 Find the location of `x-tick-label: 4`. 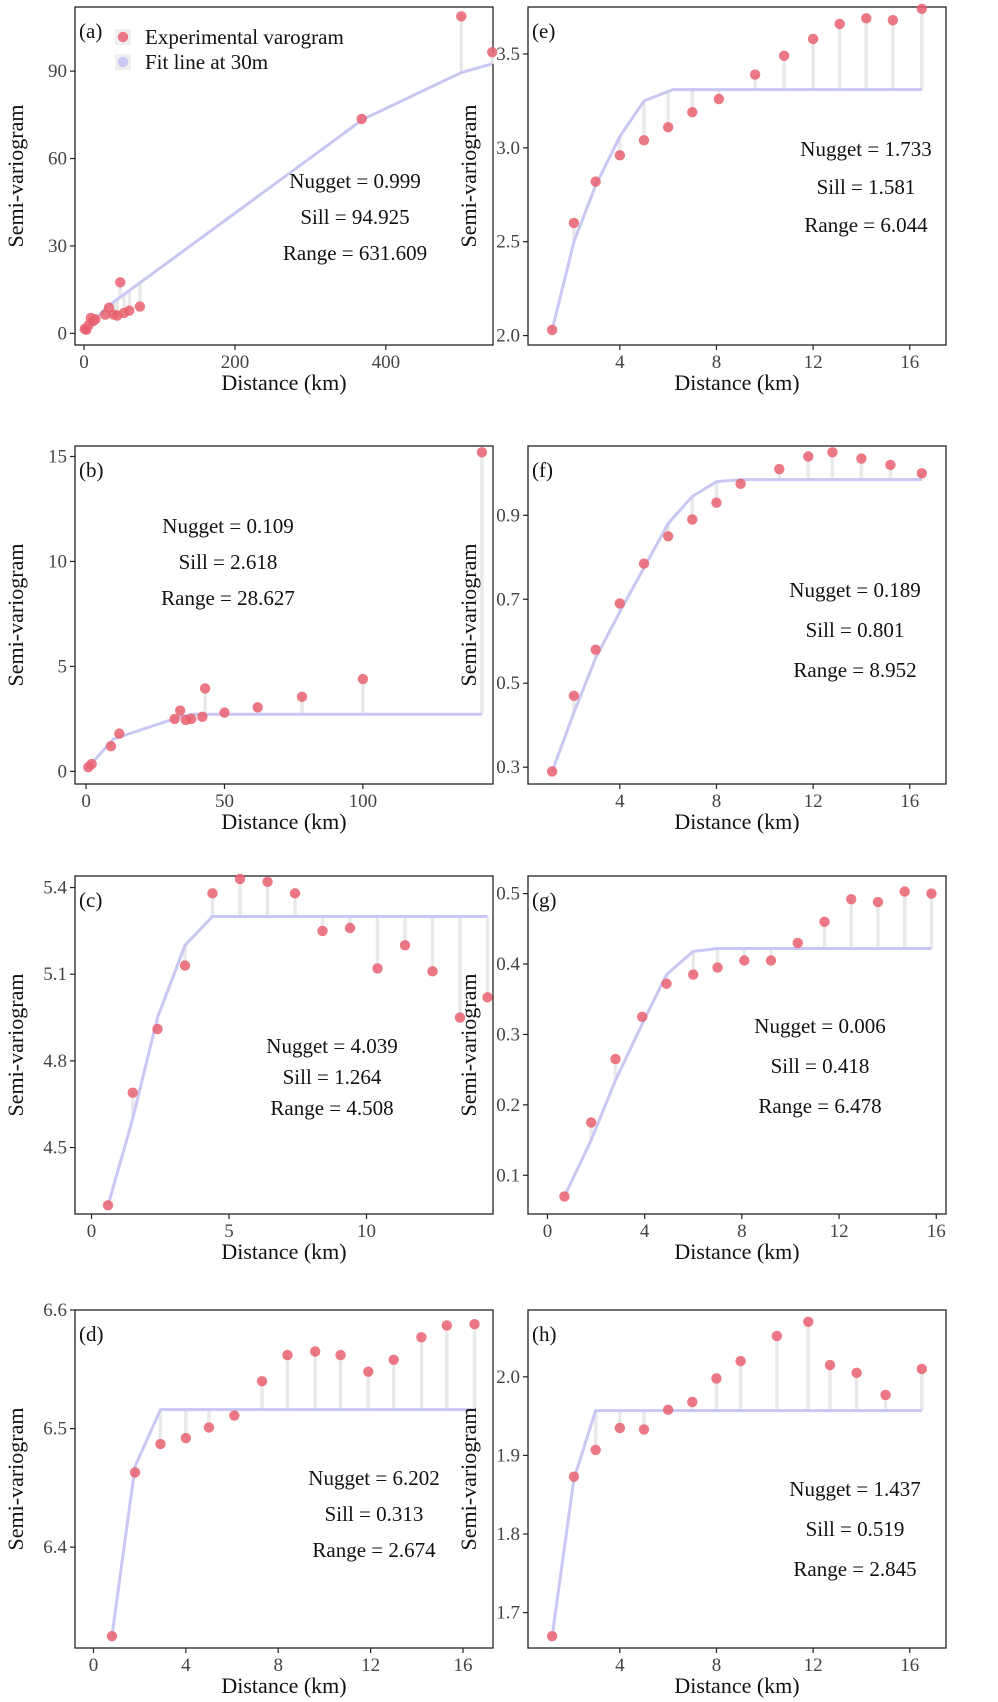

x-tick-label: 4 is located at coordinates (620, 1665).